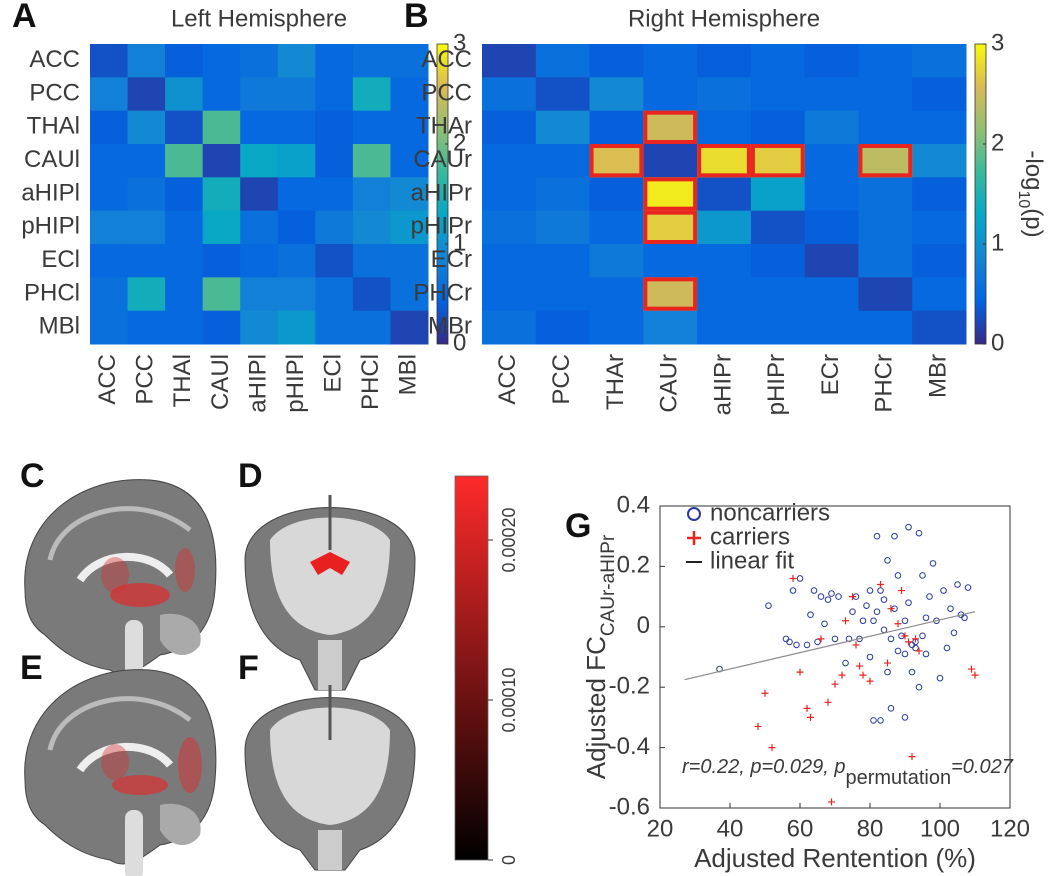 The image size is (1050, 876). What do you see at coordinates (24, 17) in the screenshot?
I see `panel-label: A` at bounding box center [24, 17].